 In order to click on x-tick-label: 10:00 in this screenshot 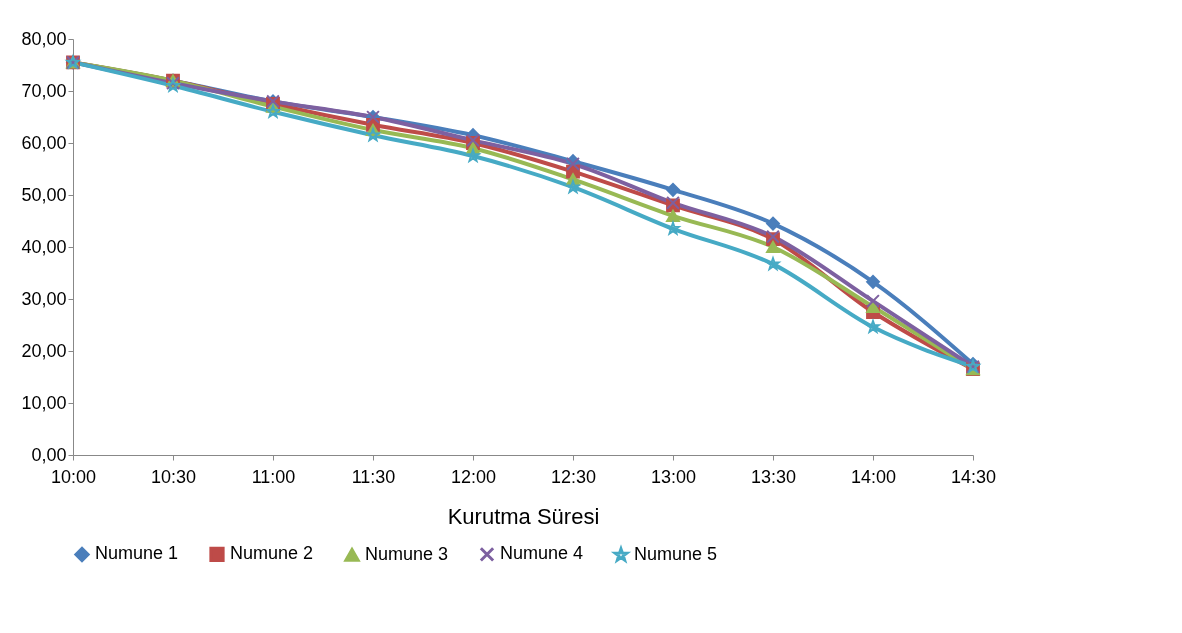, I will do `click(73, 476)`.